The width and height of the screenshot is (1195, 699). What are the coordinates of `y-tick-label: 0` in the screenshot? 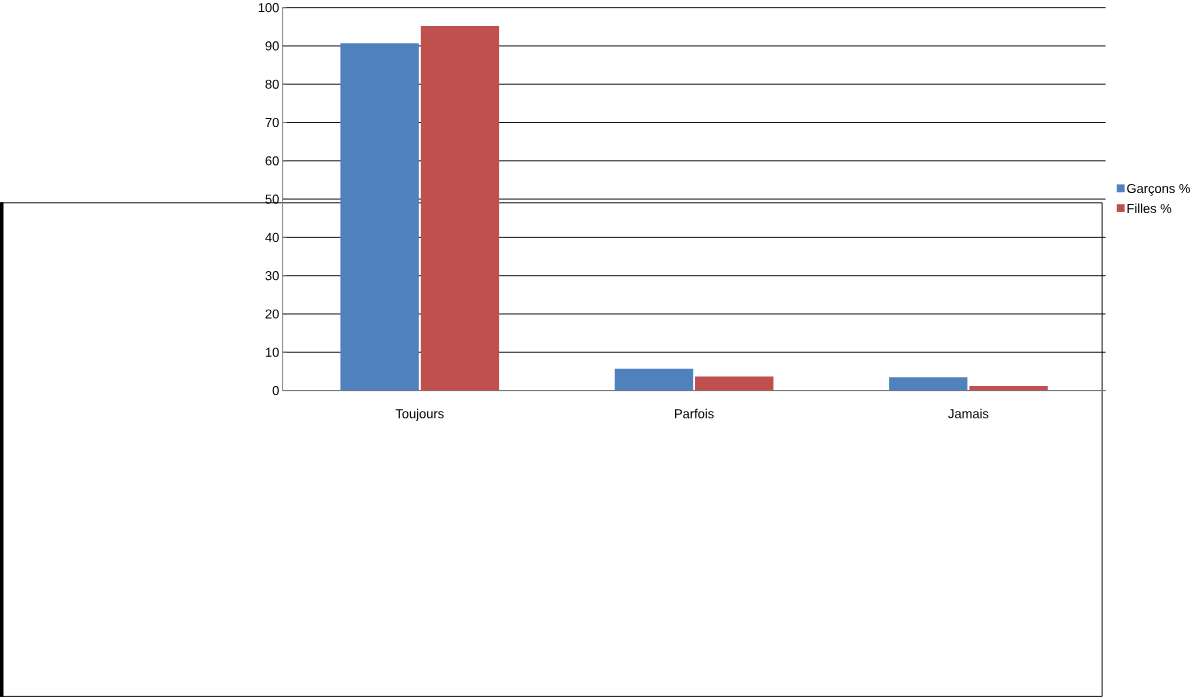 It's located at (275, 391).